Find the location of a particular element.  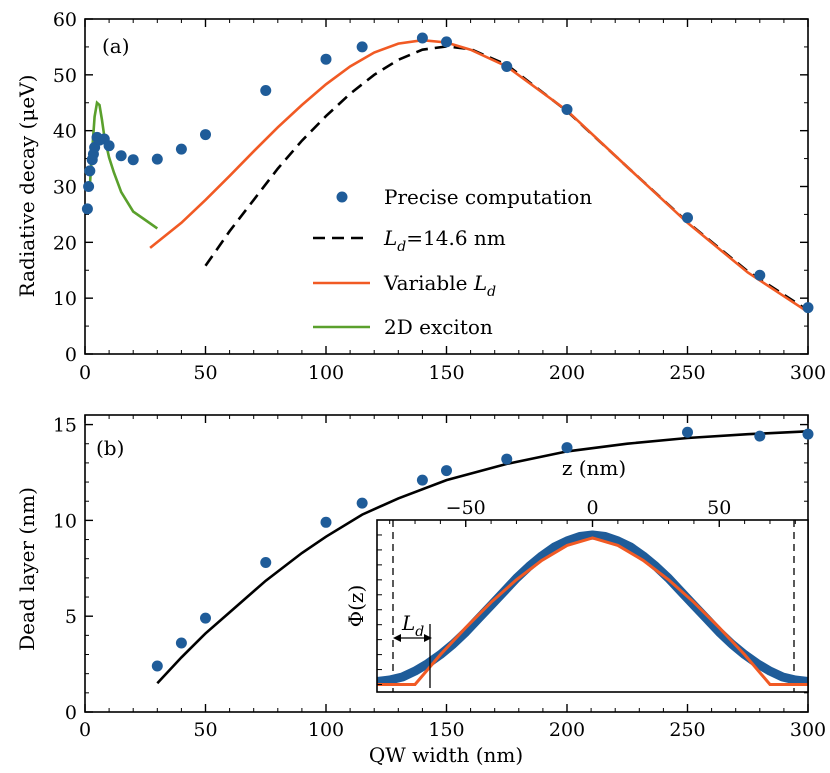

panel-a-ytick-label: 10 is located at coordinates (65, 299).